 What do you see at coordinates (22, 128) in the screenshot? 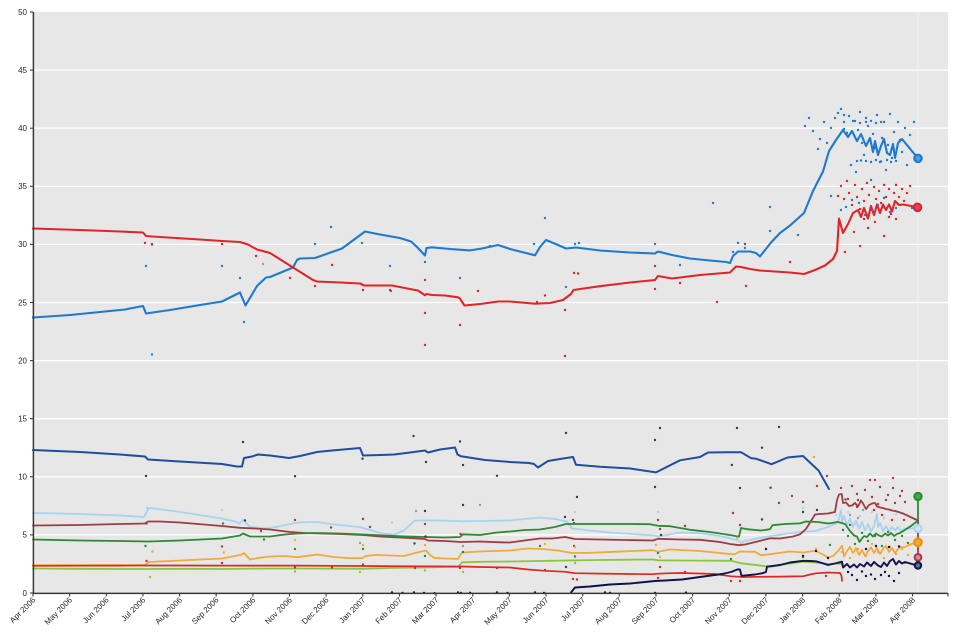
I see `svg-text: 40` at bounding box center [22, 128].